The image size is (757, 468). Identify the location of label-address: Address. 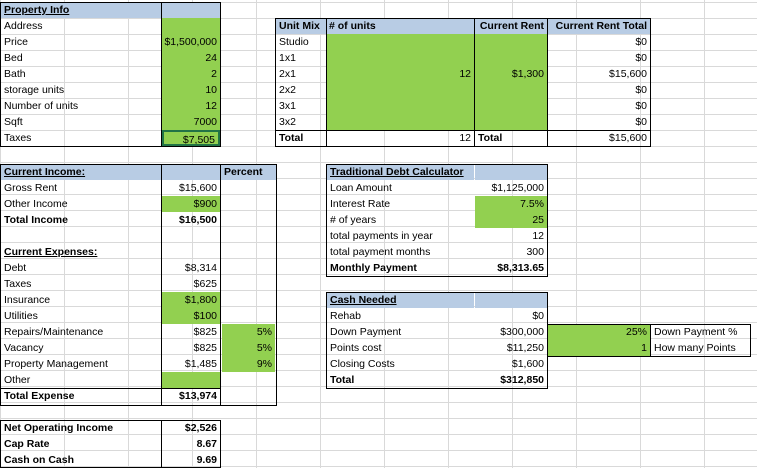
(23, 26).